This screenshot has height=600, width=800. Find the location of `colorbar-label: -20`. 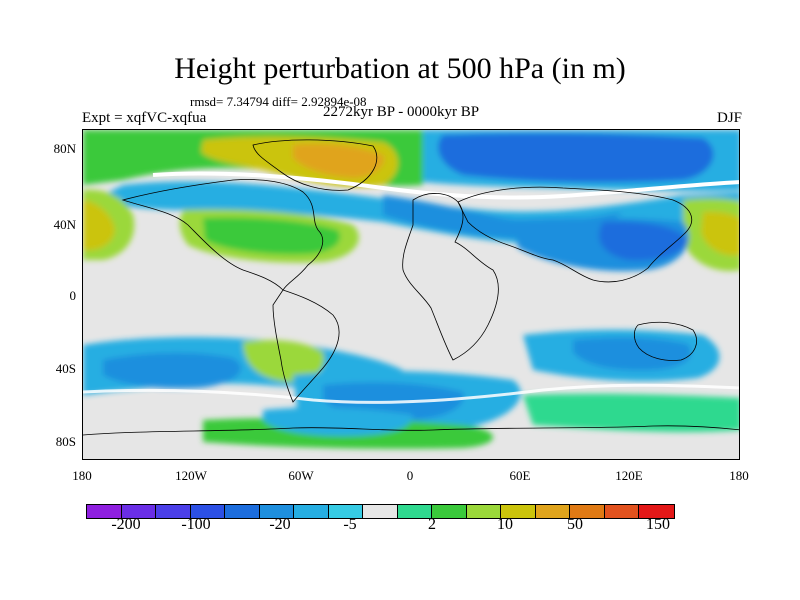

colorbar-label: -20 is located at coordinates (280, 524).